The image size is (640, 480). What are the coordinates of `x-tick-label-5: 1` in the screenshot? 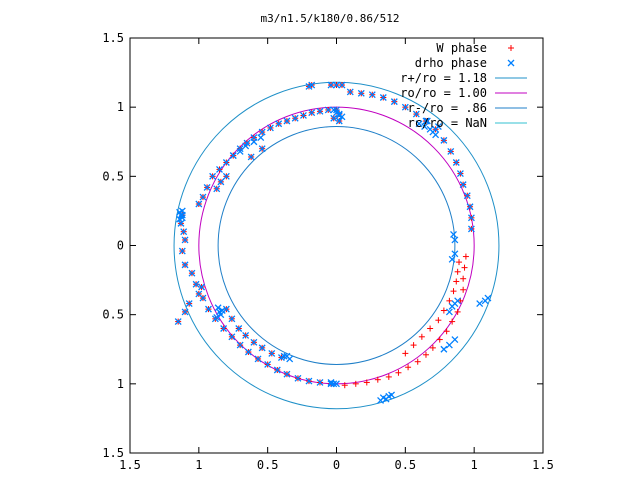 It's located at (474, 465).